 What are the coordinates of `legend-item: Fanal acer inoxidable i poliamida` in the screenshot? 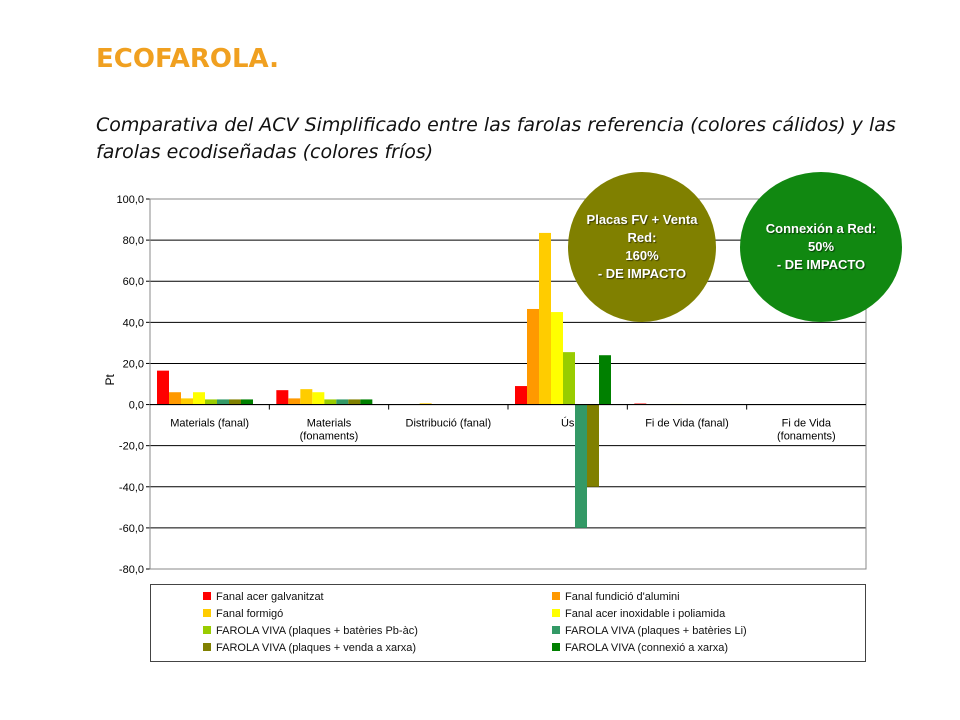 It's located at (638, 614).